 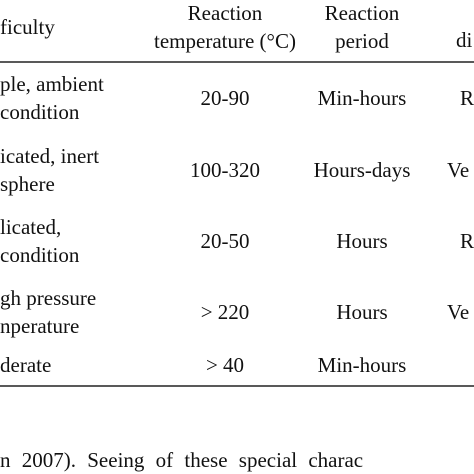 I want to click on cell: licated,, so click(x=30, y=227).